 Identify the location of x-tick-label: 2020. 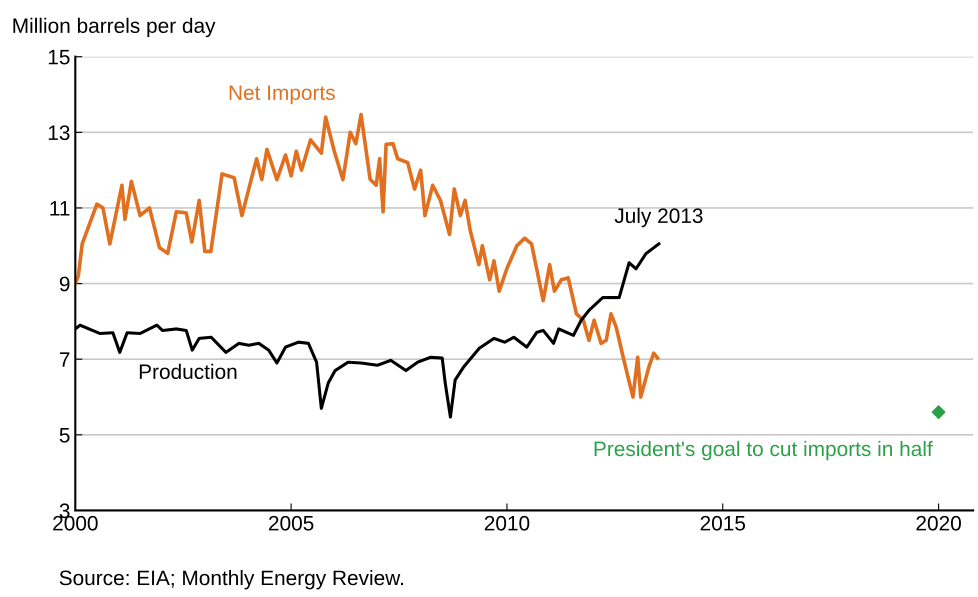
(938, 523).